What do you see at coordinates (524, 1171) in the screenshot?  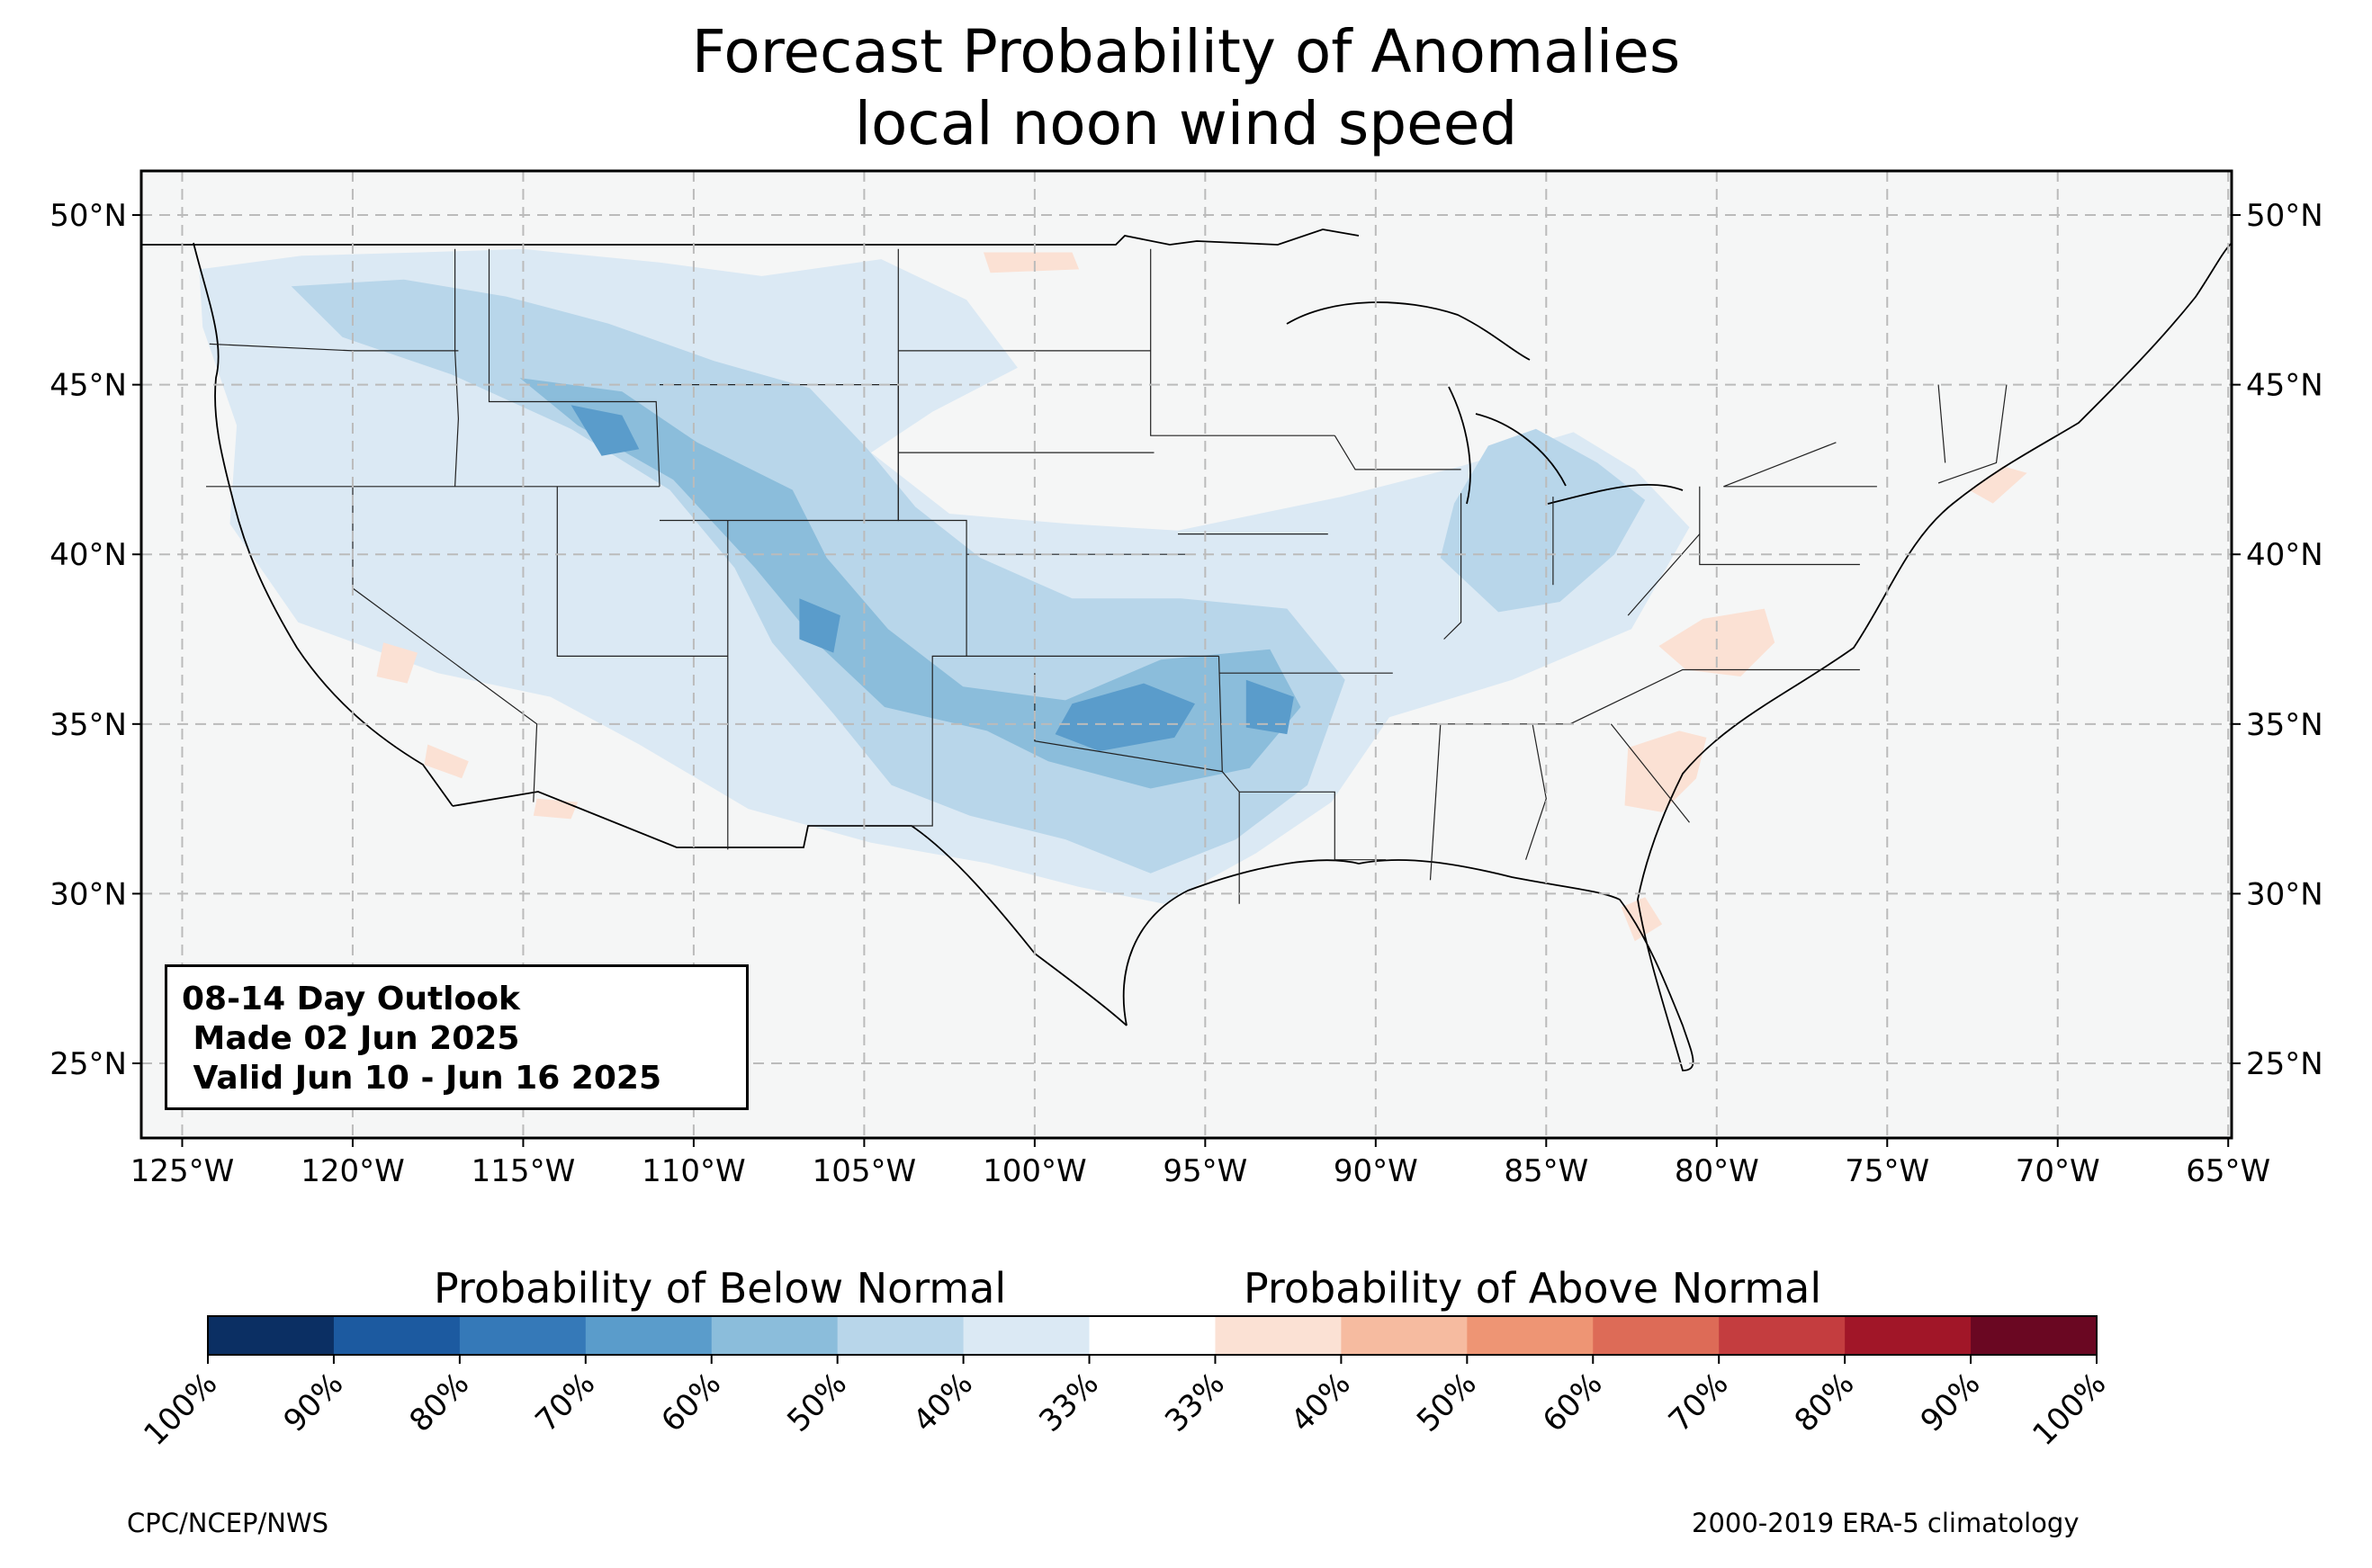 I see `lon-tick-label: 115°W` at bounding box center [524, 1171].